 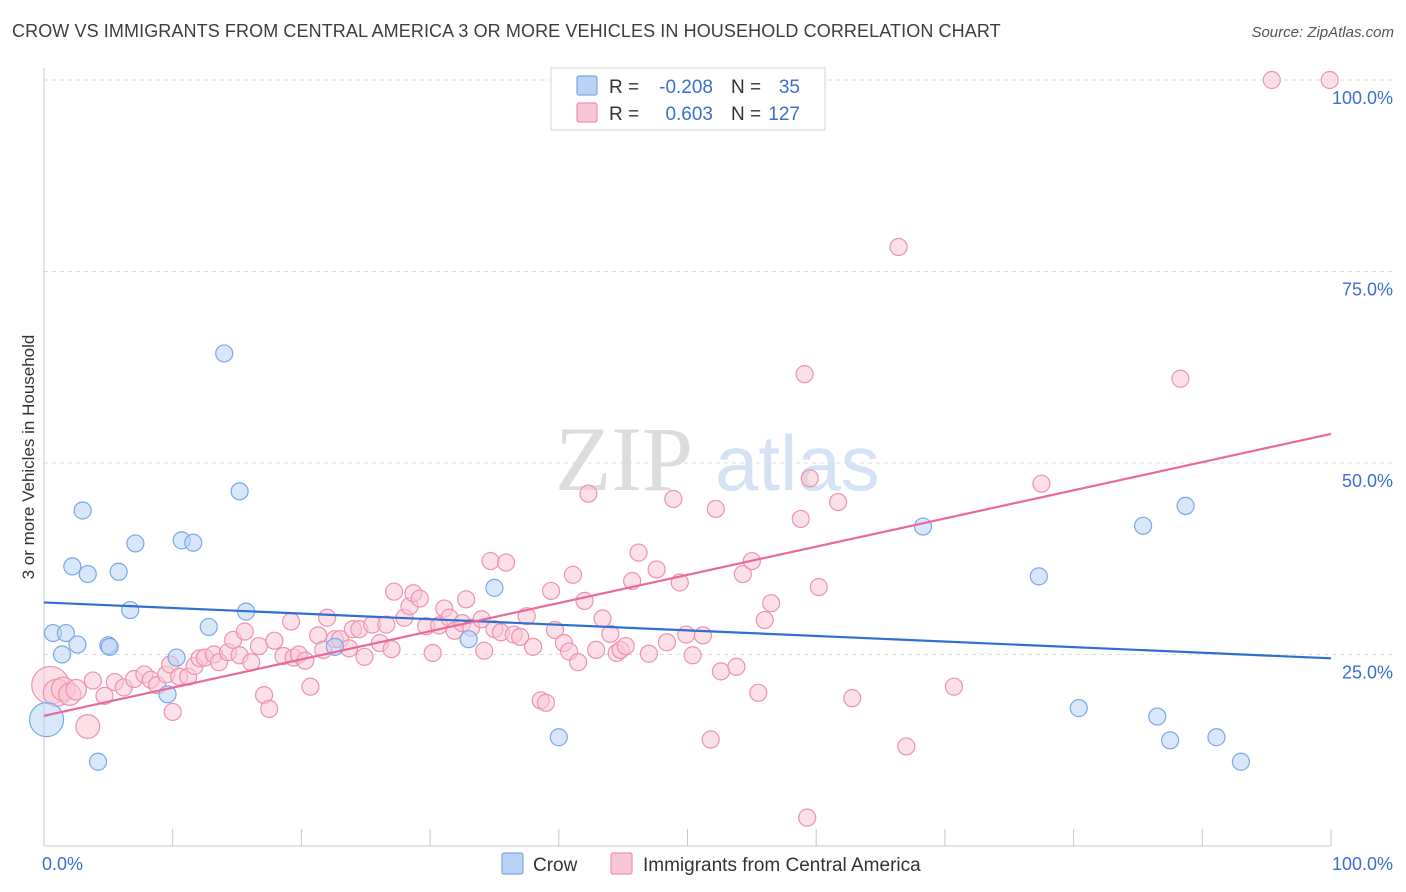 I want to click on stats-r-value-imm: 0.603, so click(x=689, y=114).